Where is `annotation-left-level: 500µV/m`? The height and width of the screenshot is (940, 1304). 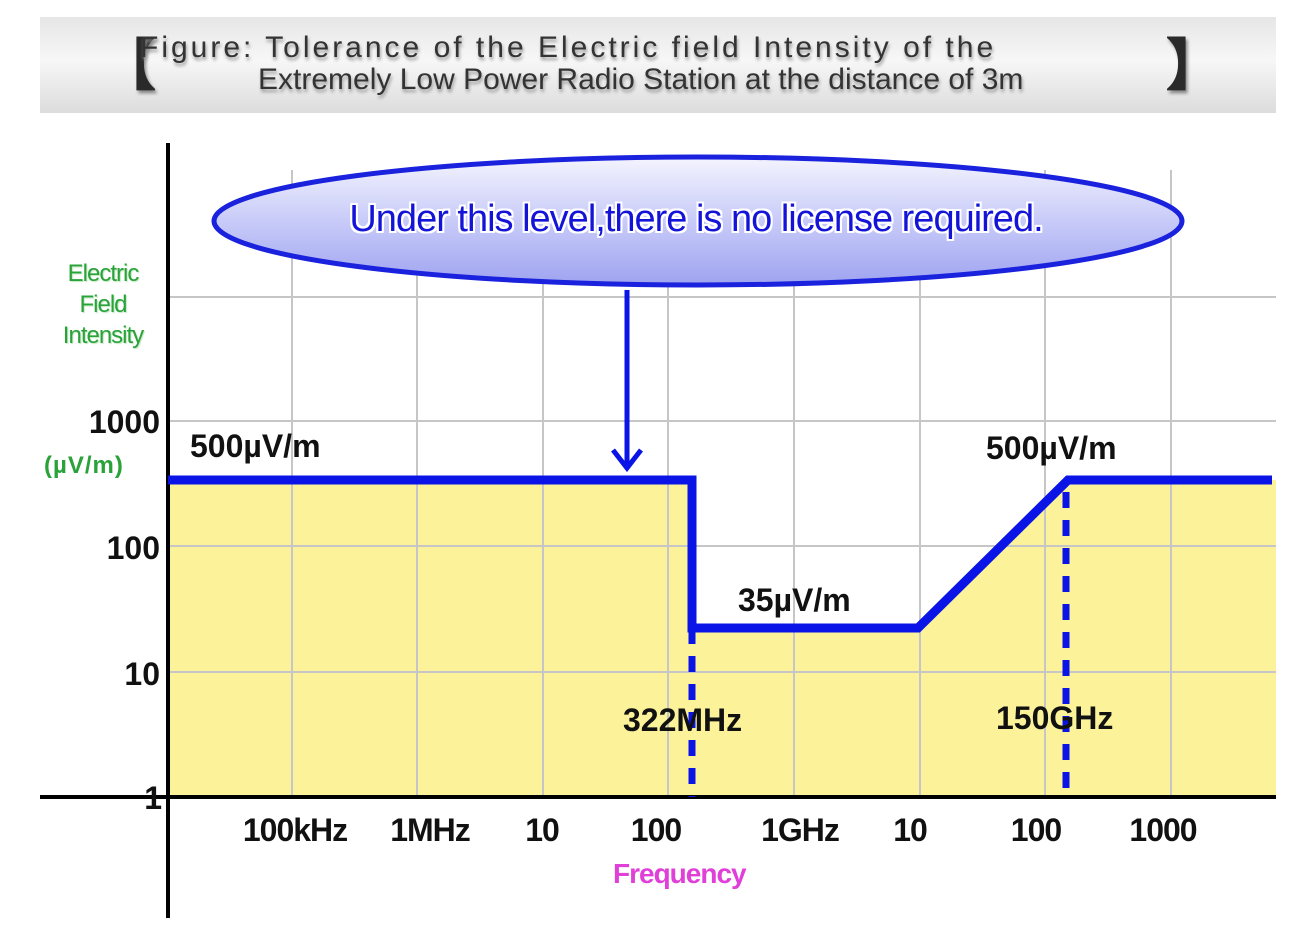
annotation-left-level: 500µV/m is located at coordinates (255, 446).